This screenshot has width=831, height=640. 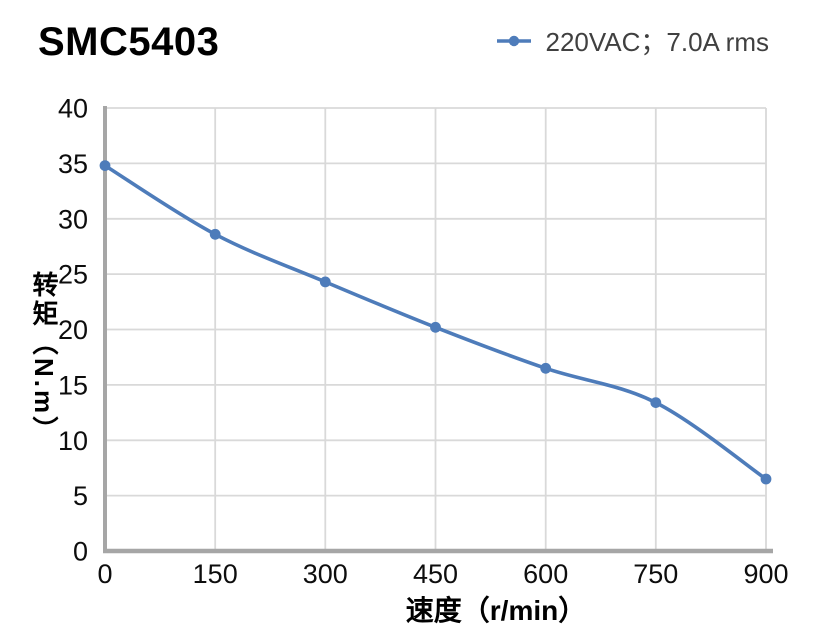 I want to click on legend-line-marker-icon, so click(x=514, y=40).